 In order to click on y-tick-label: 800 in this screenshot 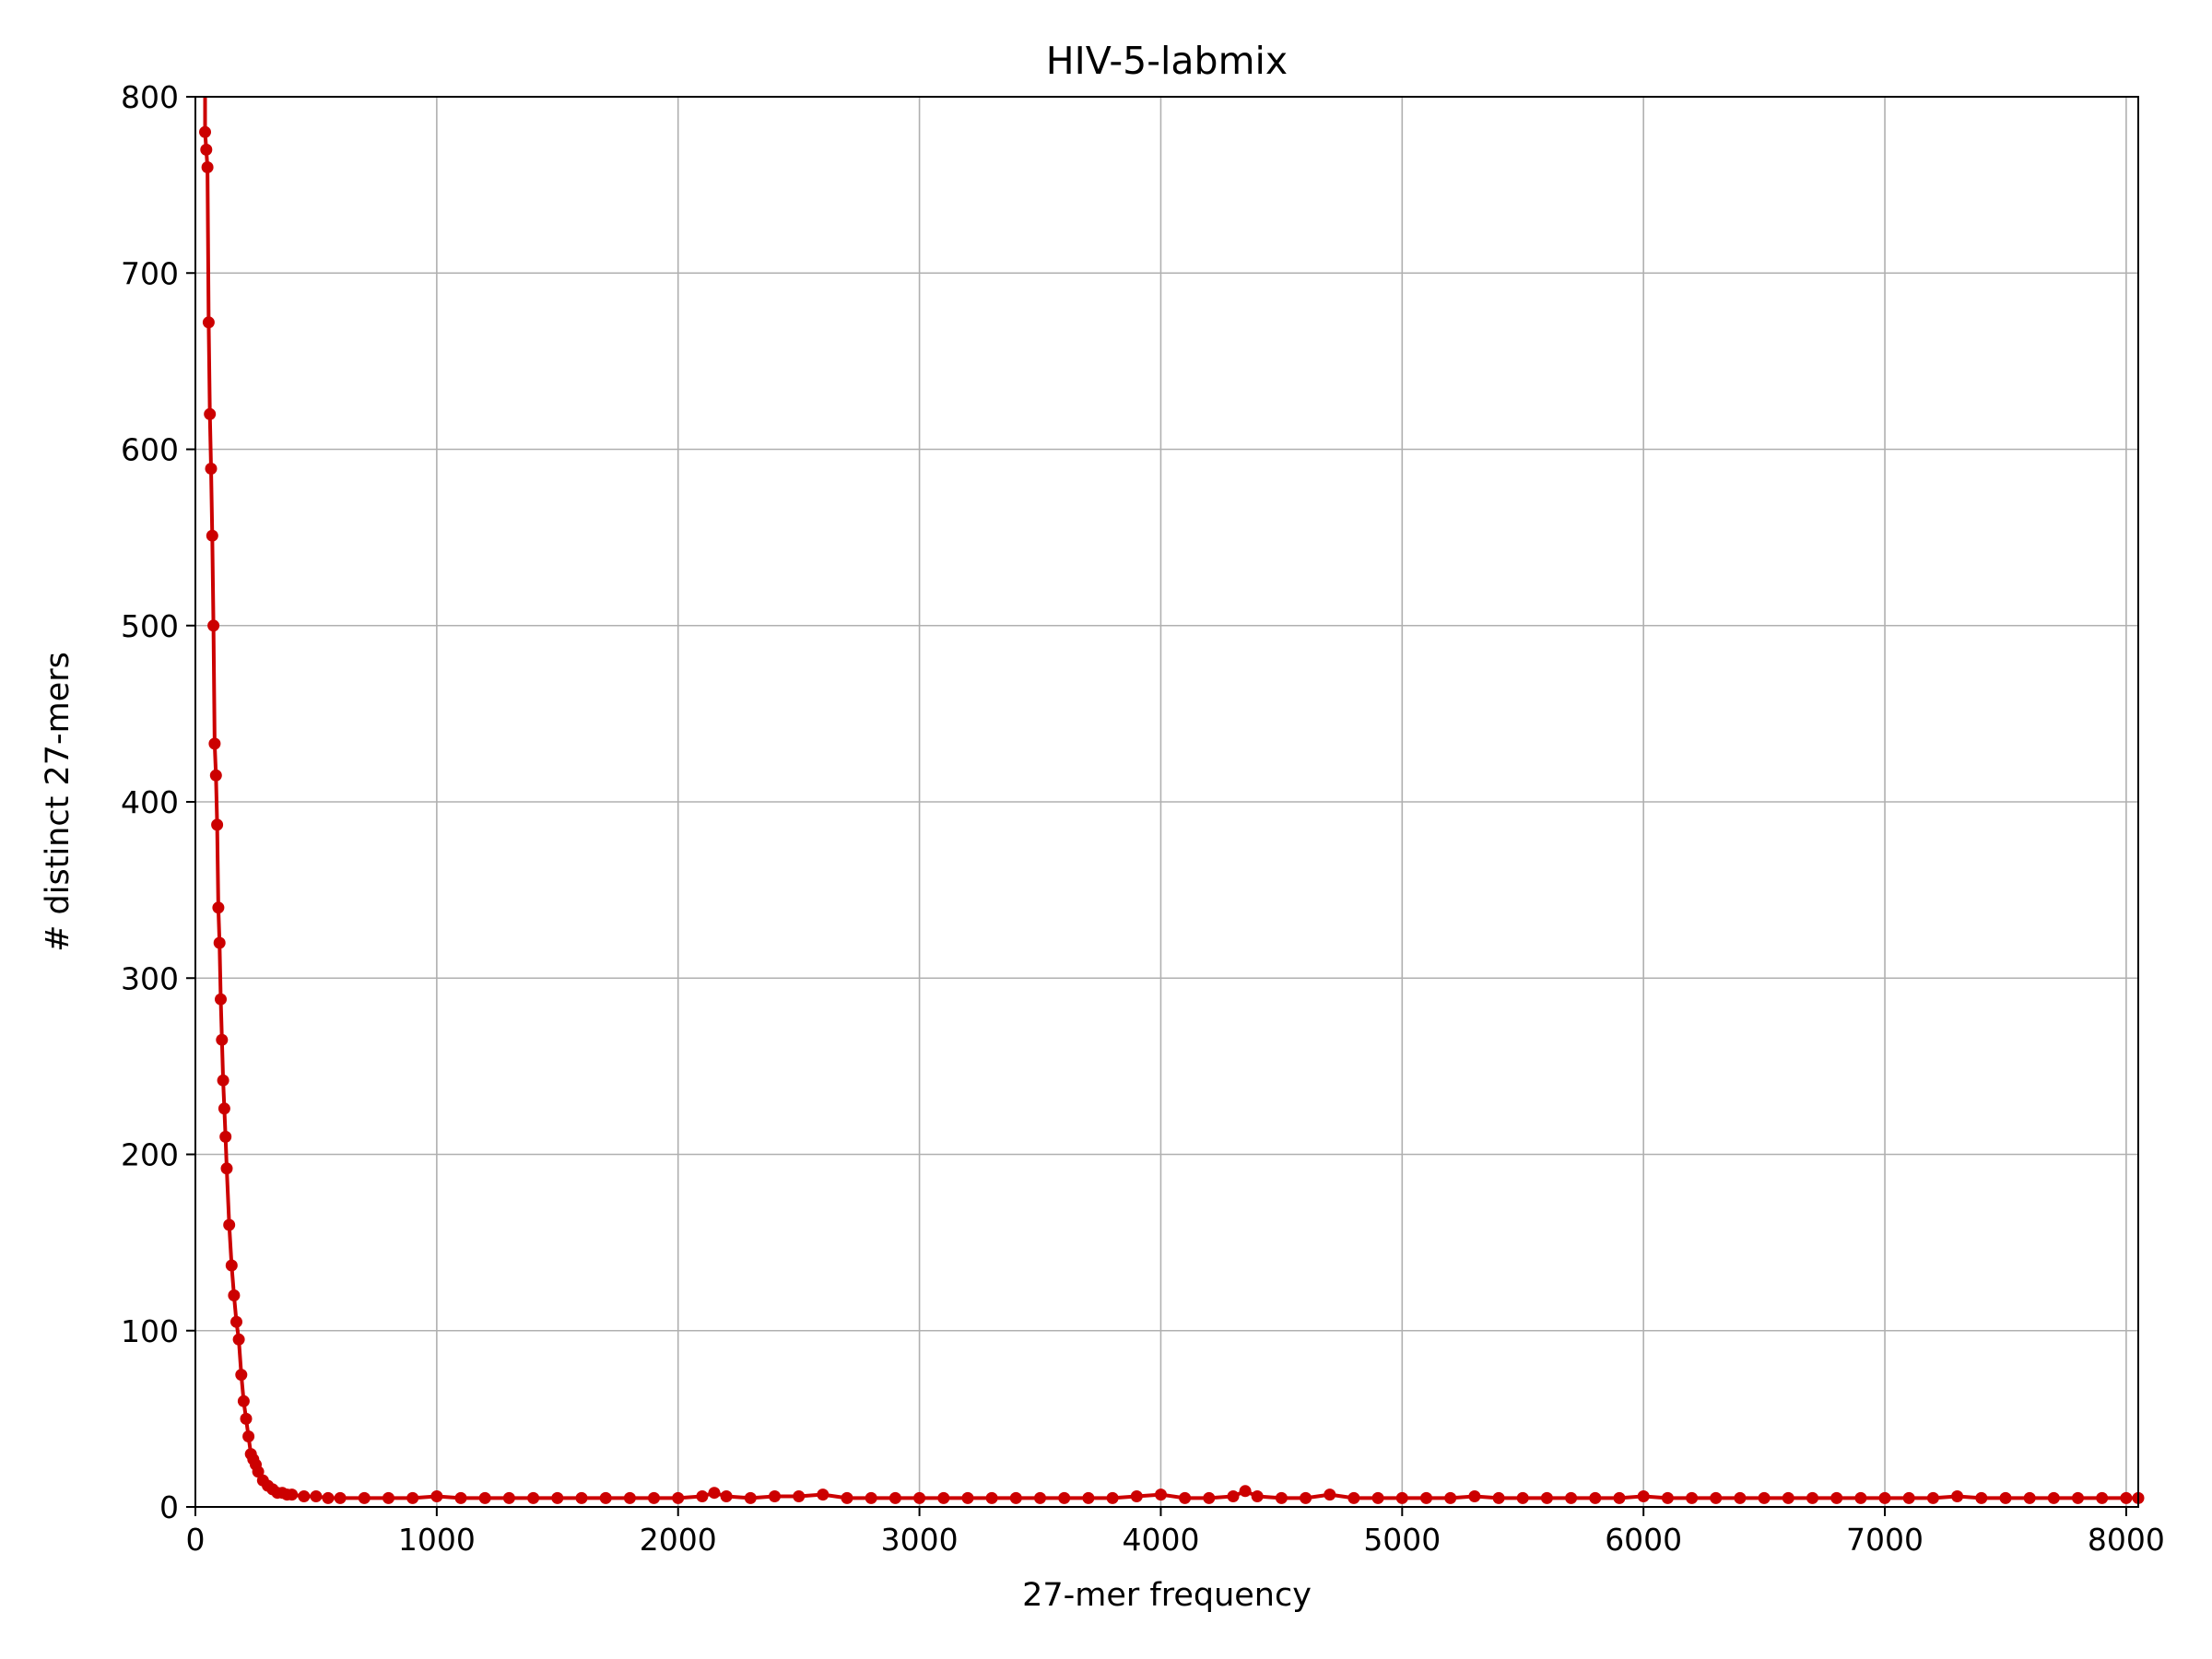, I will do `click(150, 97)`.